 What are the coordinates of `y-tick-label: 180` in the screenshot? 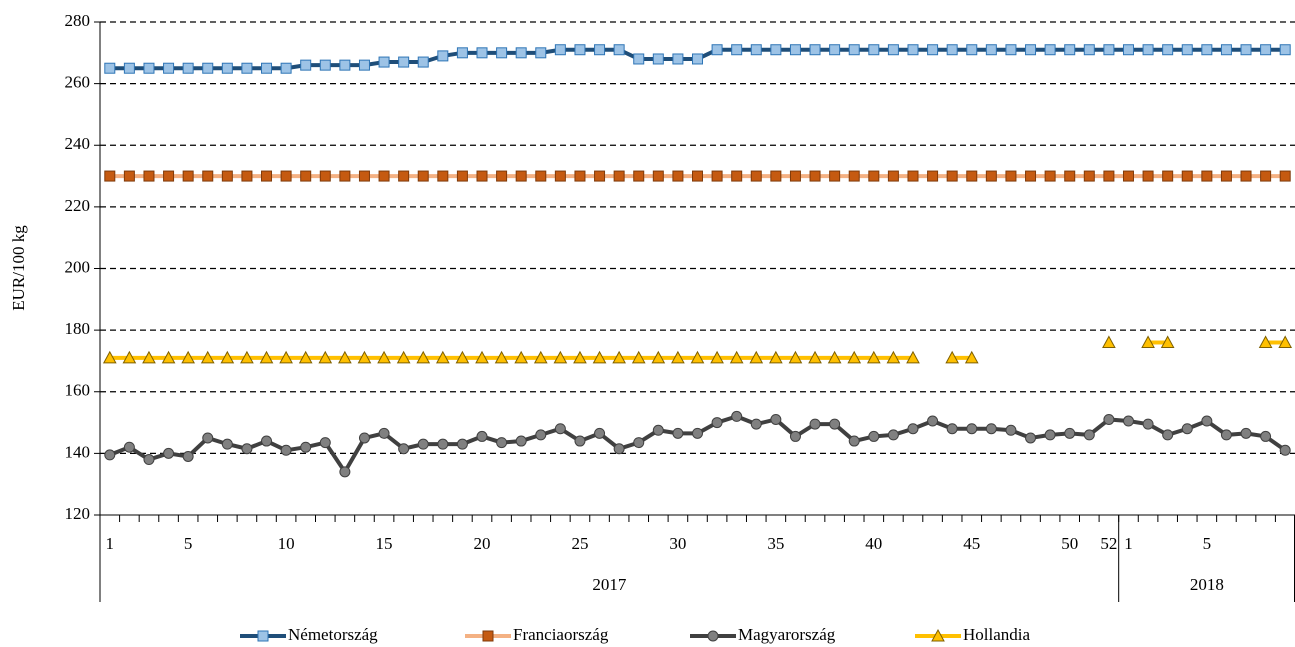 It's located at (78, 328).